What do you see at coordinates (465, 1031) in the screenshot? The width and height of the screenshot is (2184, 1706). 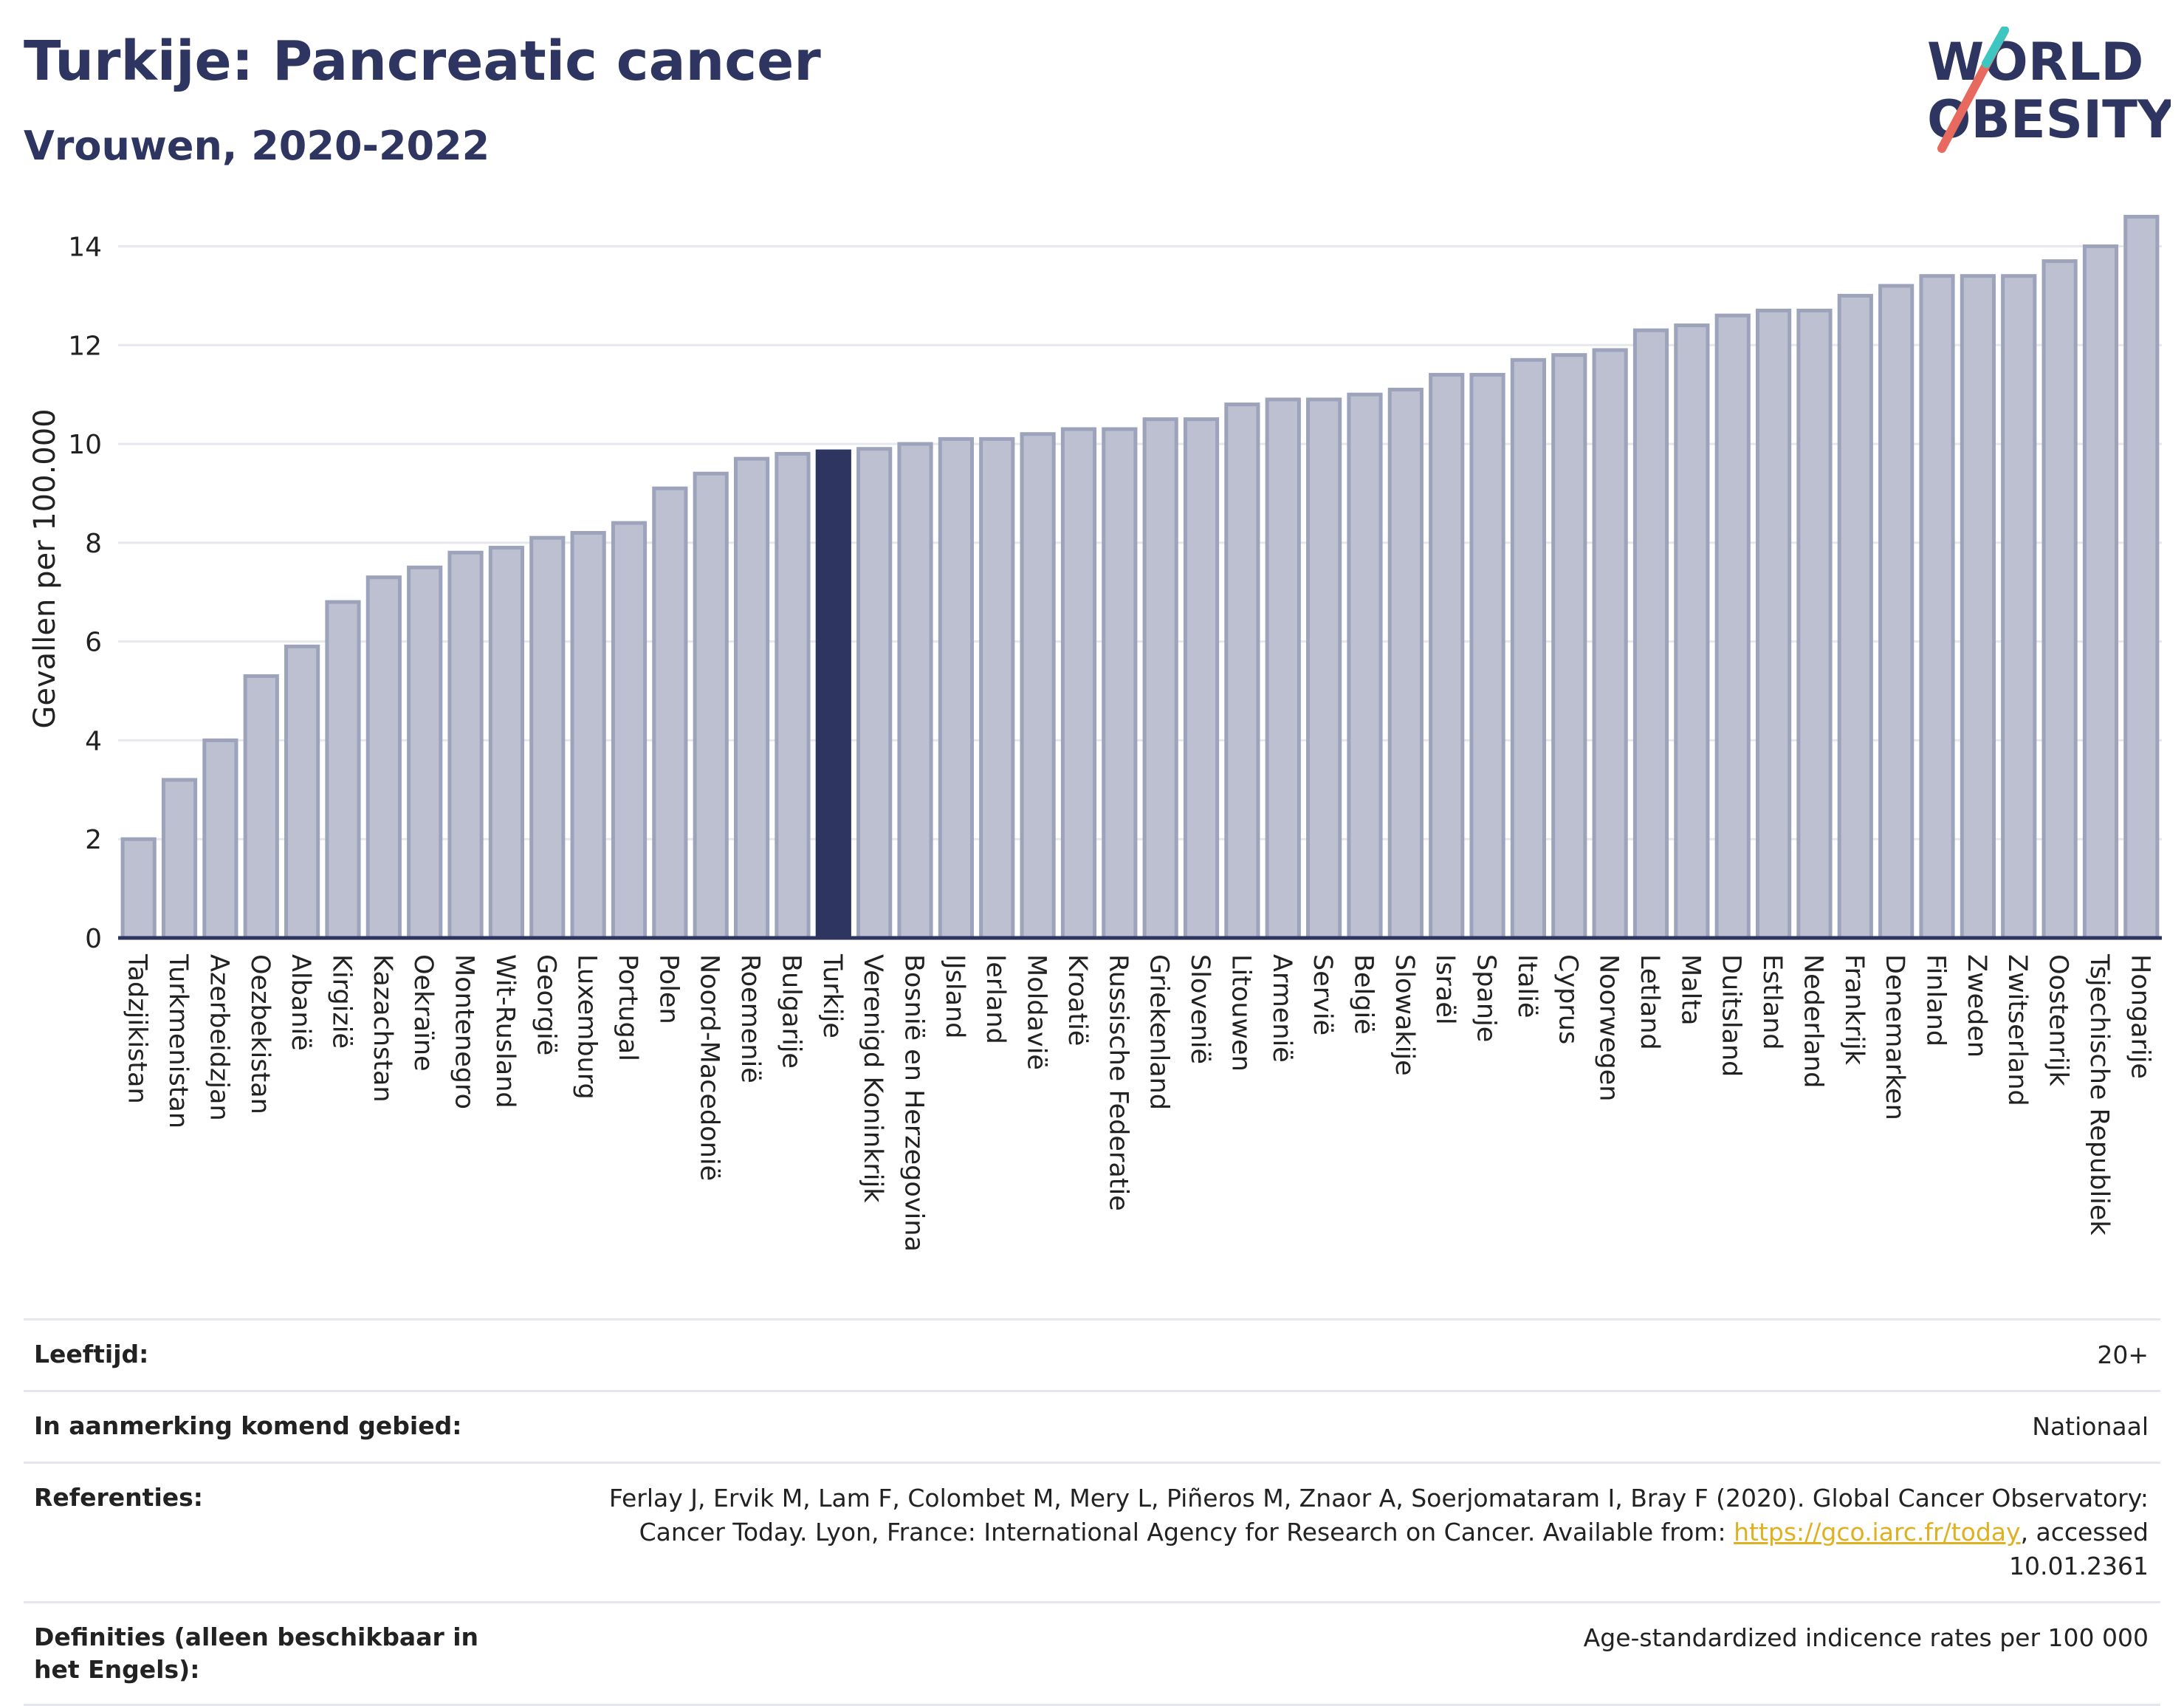 I see `x-tick-label: Montenegro` at bounding box center [465, 1031].